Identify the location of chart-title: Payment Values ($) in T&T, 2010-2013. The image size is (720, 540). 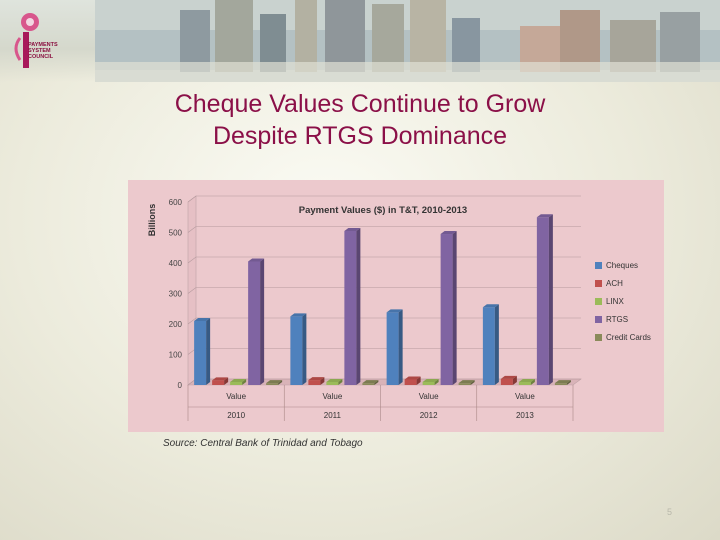
(383, 210).